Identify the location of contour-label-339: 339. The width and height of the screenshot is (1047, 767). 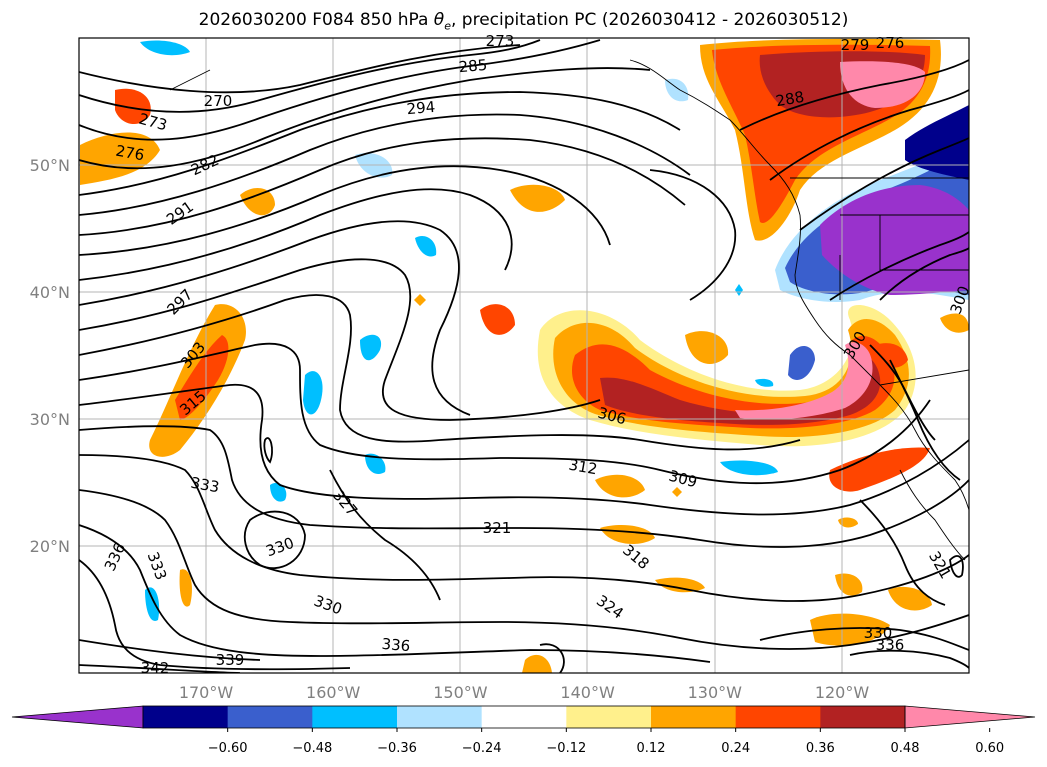
(230, 660).